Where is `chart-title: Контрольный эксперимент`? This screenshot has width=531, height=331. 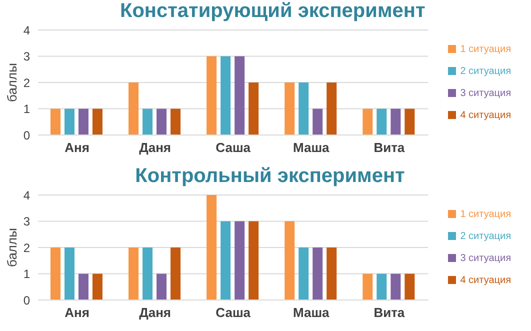
chart-title: Контрольный эксперимент is located at coordinates (270, 176).